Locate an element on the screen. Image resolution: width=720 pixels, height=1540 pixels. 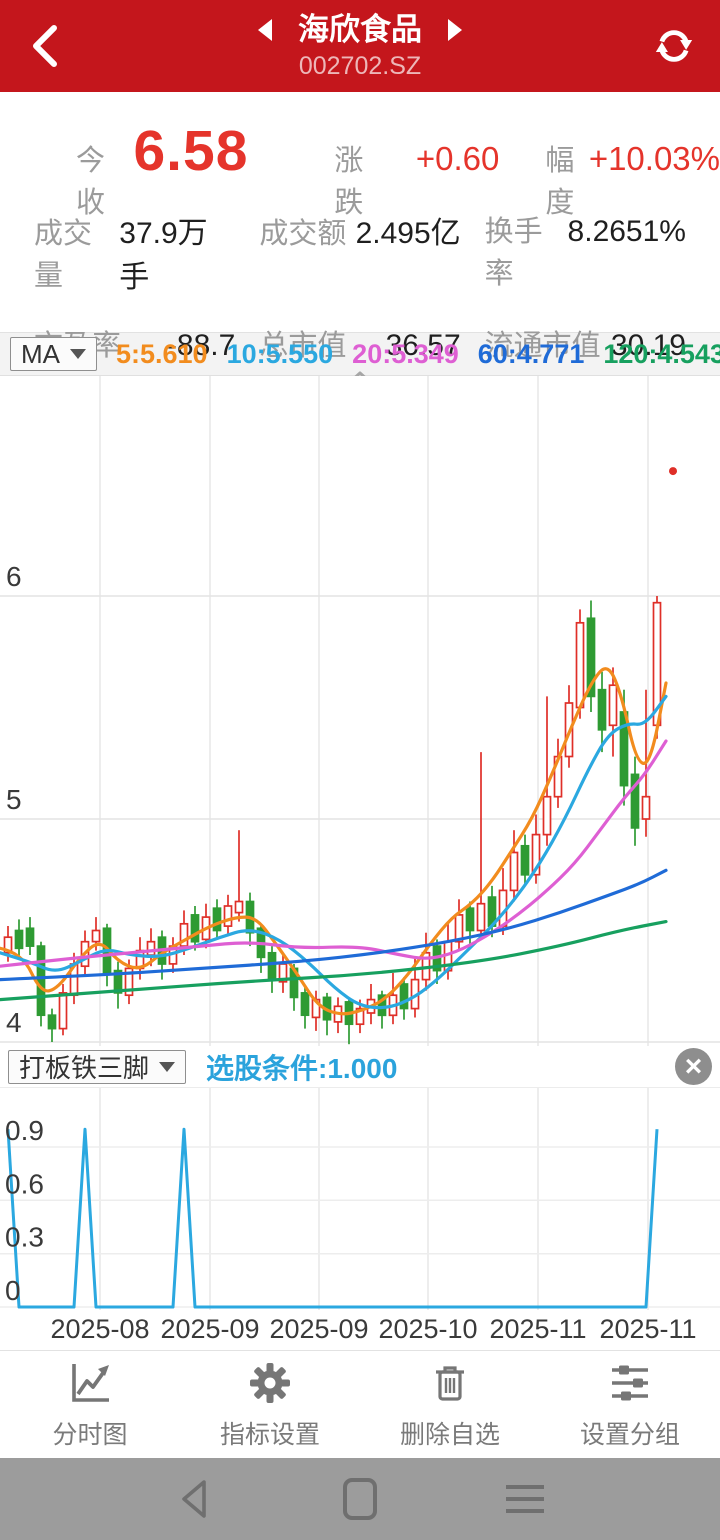
change-label: 涨跌 is located at coordinates (349, 182).